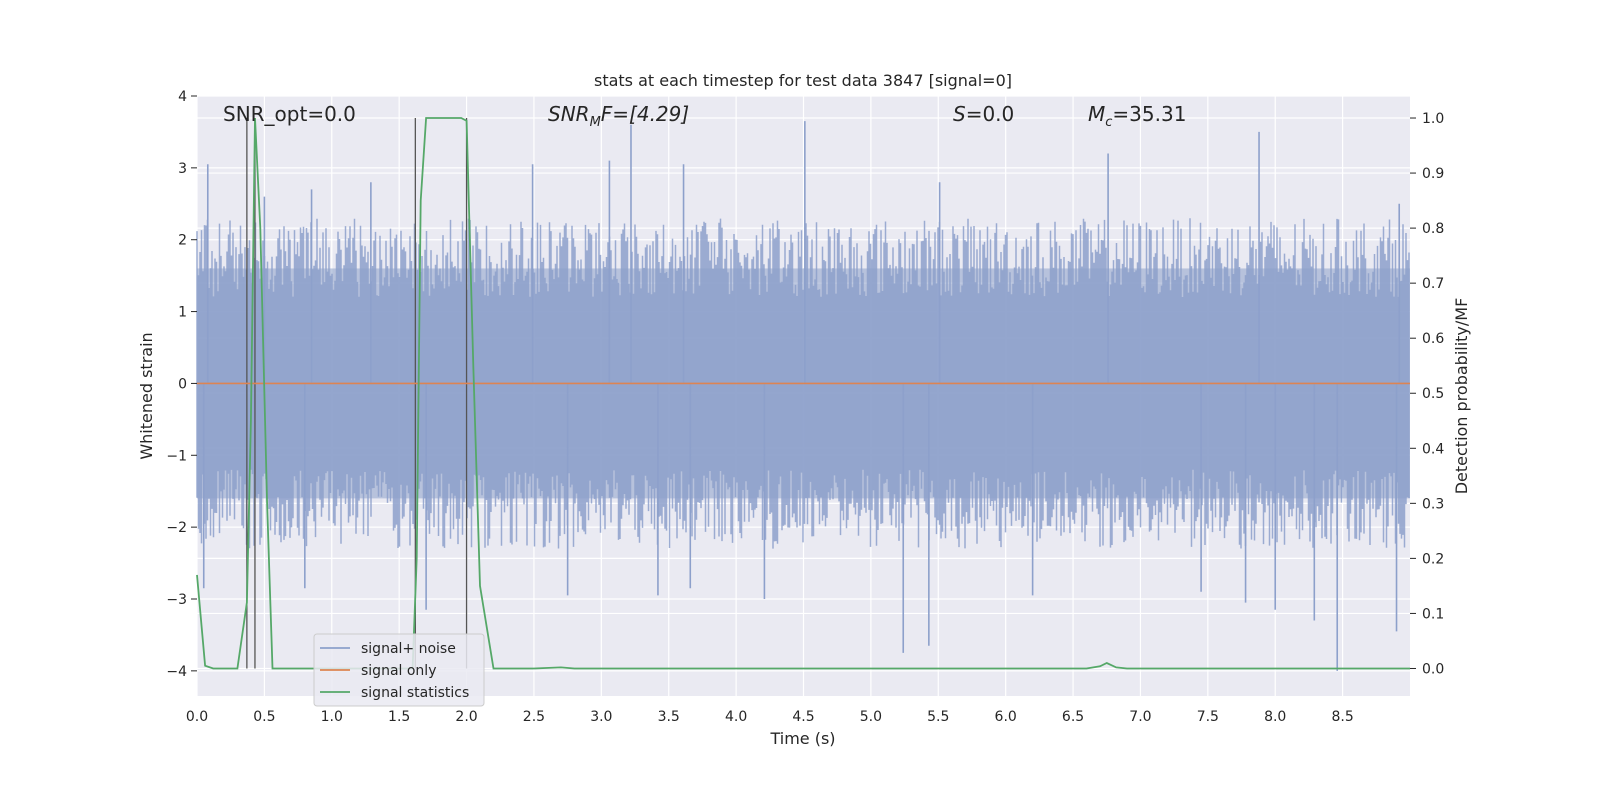  Describe the element at coordinates (182, 313) in the screenshot. I see `y-tick-label: 1` at that location.